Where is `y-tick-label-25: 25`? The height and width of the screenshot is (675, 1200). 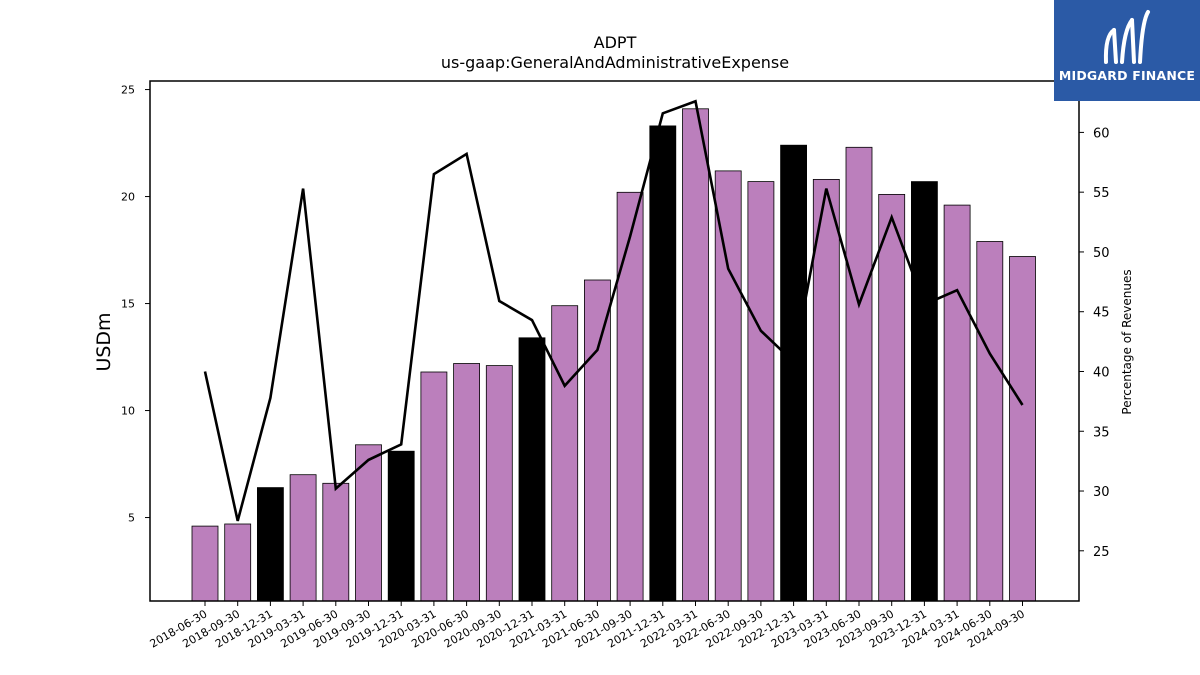
y-tick-label-25: 25 is located at coordinates (128, 90).